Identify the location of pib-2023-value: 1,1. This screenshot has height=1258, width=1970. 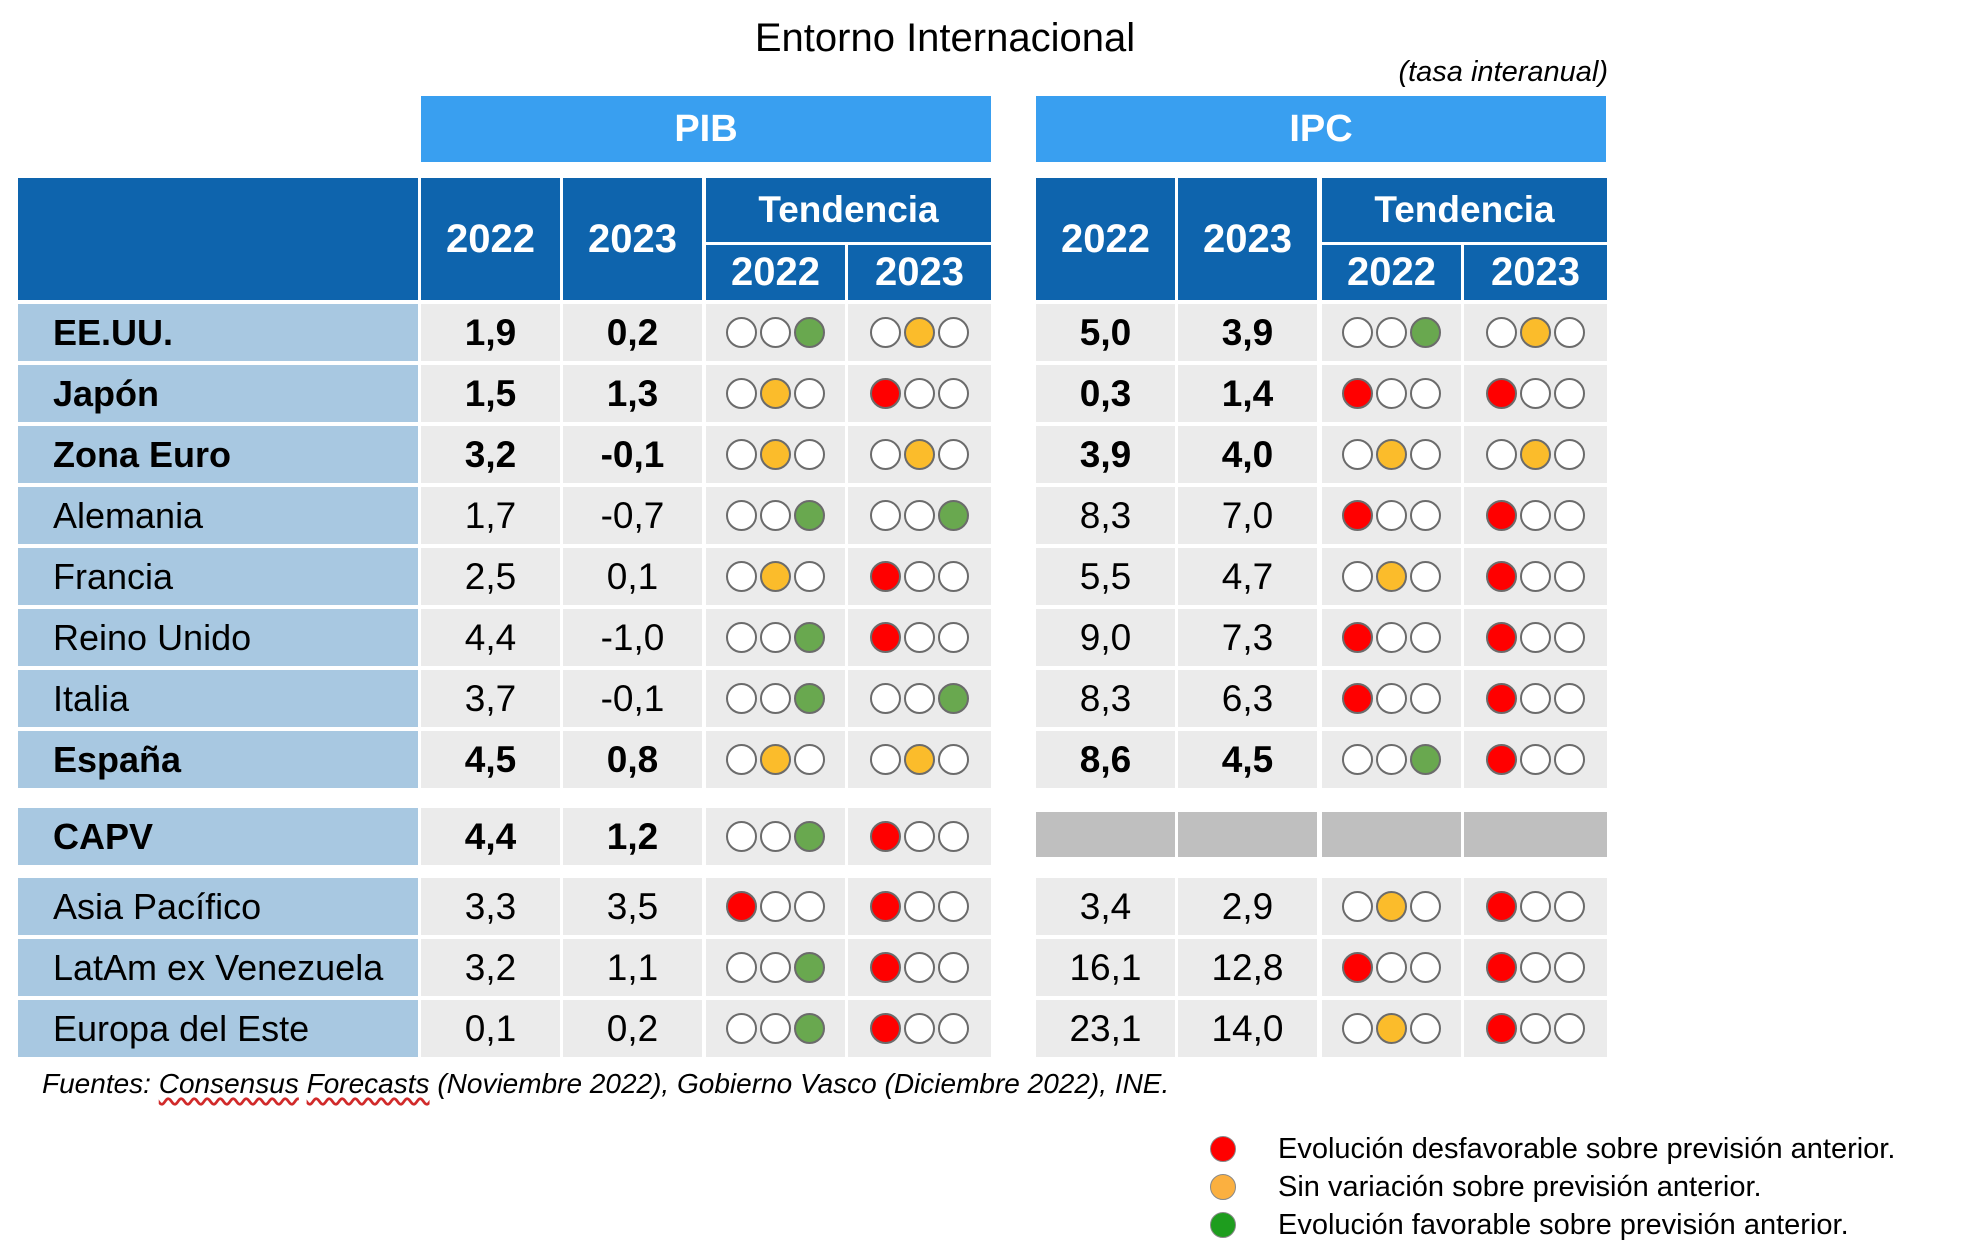
(632, 967).